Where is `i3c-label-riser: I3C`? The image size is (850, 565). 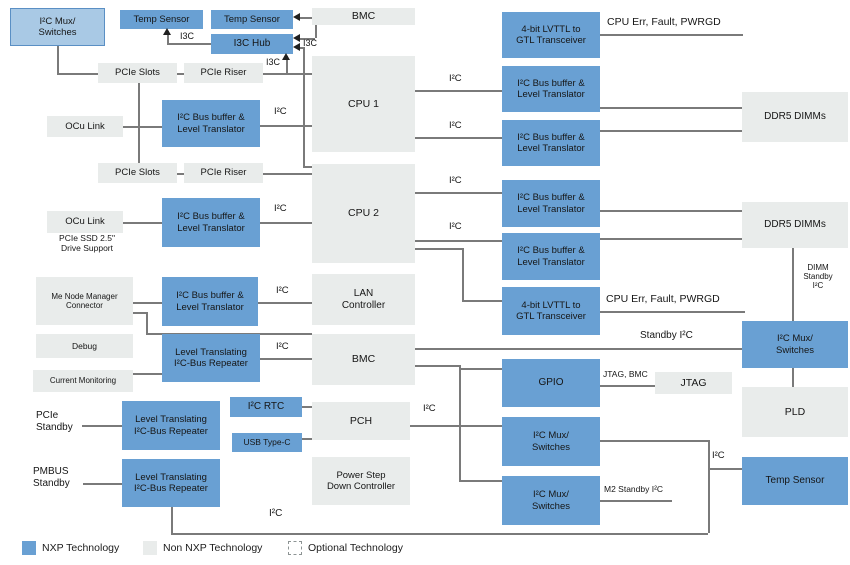 i3c-label-riser: I3C is located at coordinates (273, 62).